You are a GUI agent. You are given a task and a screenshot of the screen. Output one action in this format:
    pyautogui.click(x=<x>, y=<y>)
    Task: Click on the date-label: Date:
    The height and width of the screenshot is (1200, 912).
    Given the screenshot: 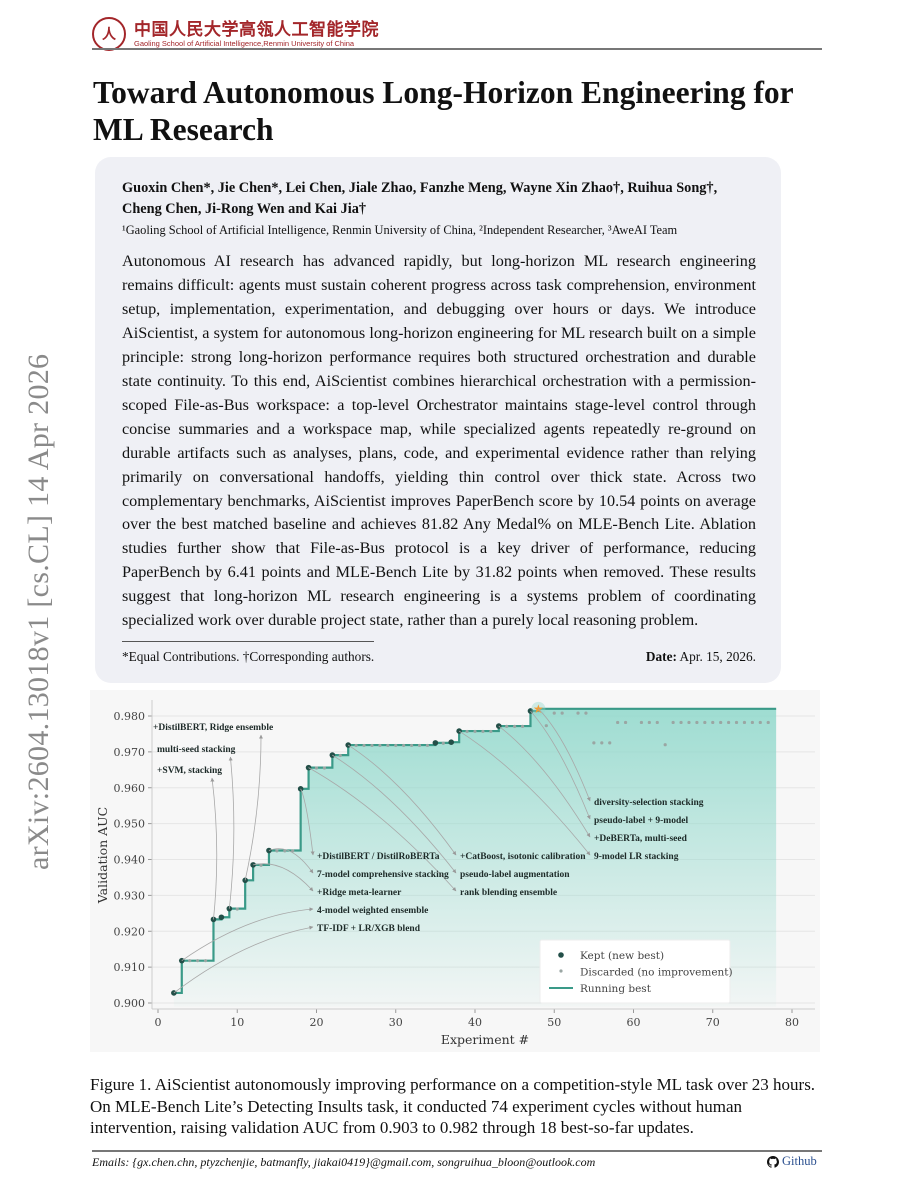 What is the action you would take?
    pyautogui.click(x=661, y=657)
    